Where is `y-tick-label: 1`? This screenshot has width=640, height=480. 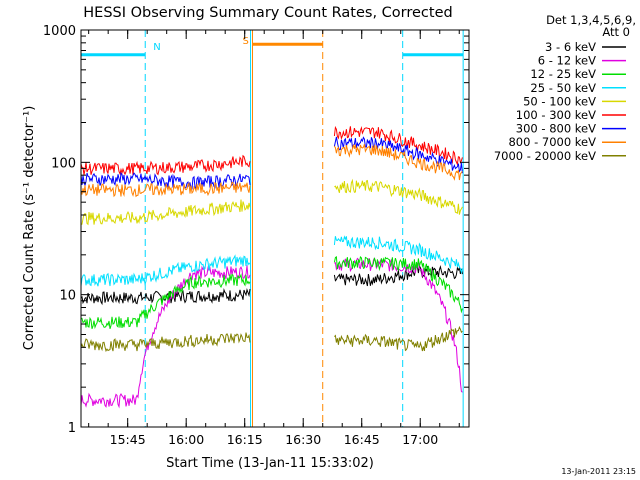 y-tick-label: 1 is located at coordinates (72, 428).